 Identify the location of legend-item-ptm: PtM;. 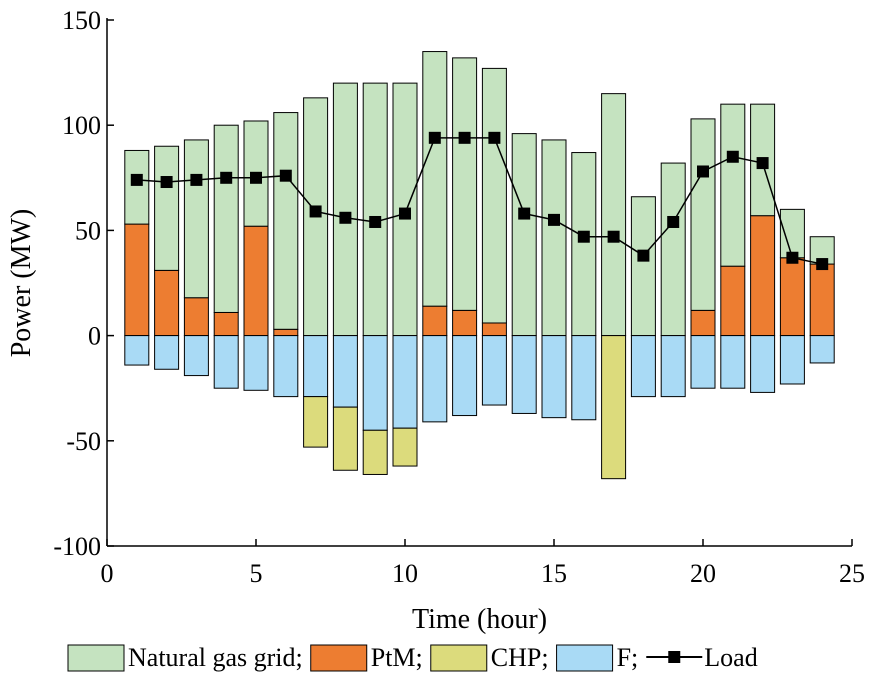
(366, 657).